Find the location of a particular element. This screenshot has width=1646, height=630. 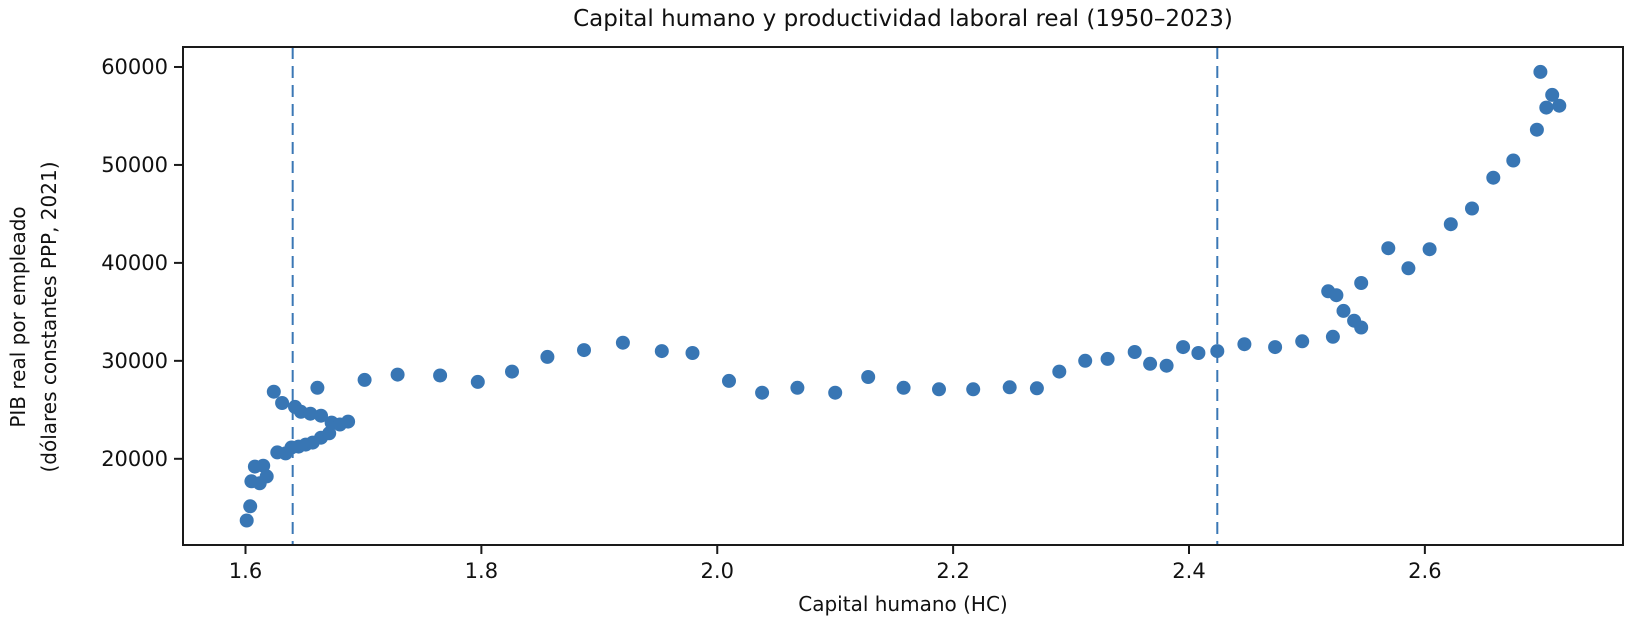

x-tick-label: 2.0 is located at coordinates (717, 571).